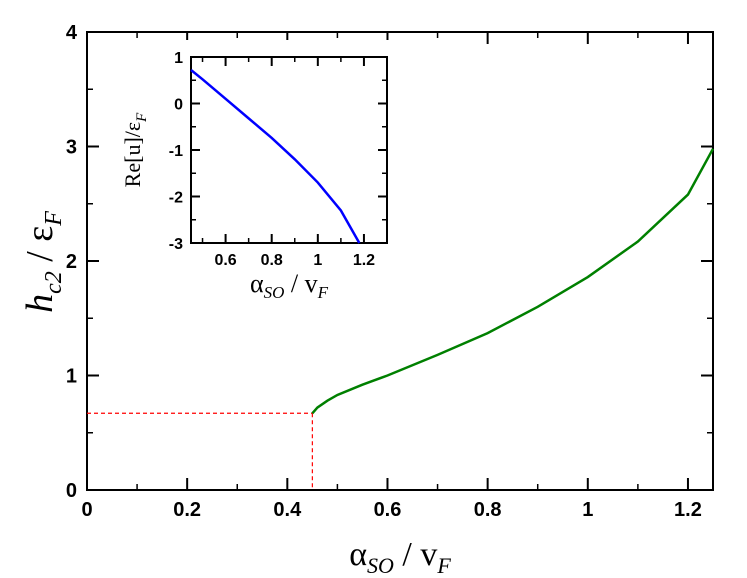  What do you see at coordinates (488, 510) in the screenshot?
I see `main-x-tick-label: 0.8` at bounding box center [488, 510].